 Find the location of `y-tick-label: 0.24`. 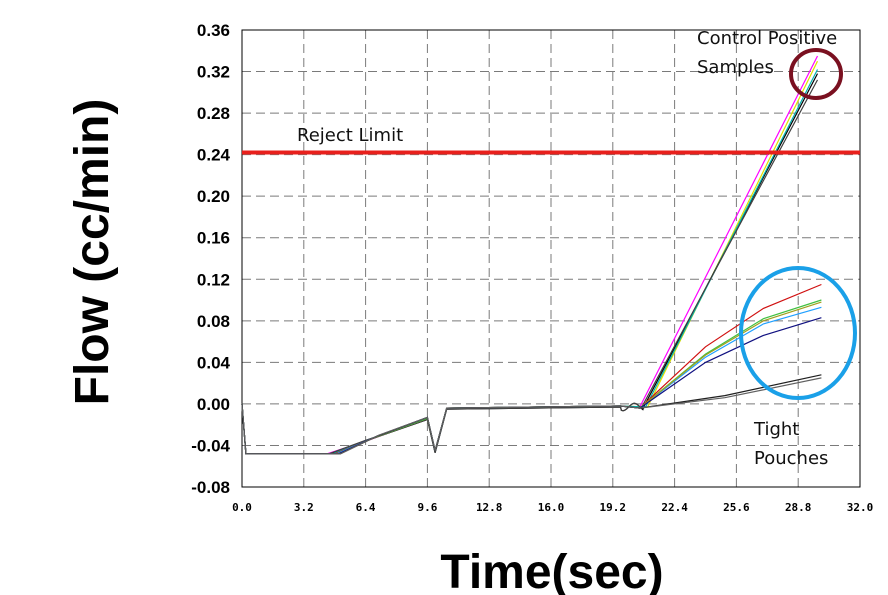

y-tick-label: 0.24 is located at coordinates (214, 155).